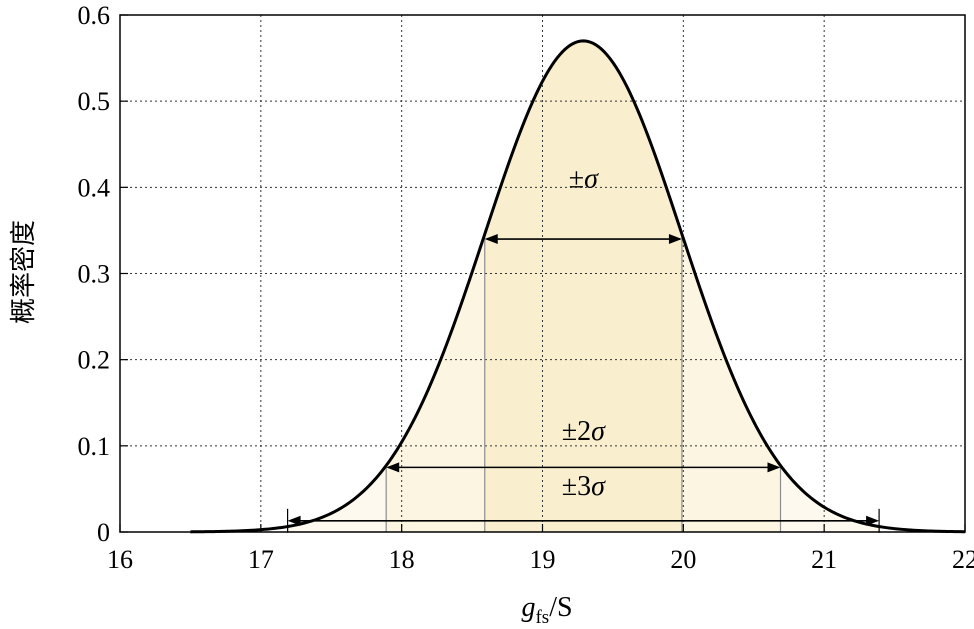  I want to click on x-tick-label: 22, so click(963, 559).